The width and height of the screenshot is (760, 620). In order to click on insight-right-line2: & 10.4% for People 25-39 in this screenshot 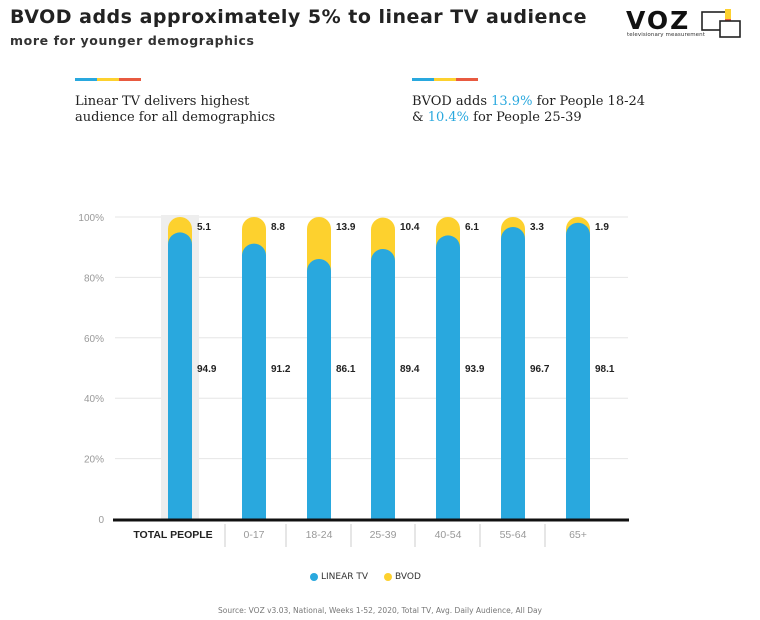, I will do `click(497, 117)`.